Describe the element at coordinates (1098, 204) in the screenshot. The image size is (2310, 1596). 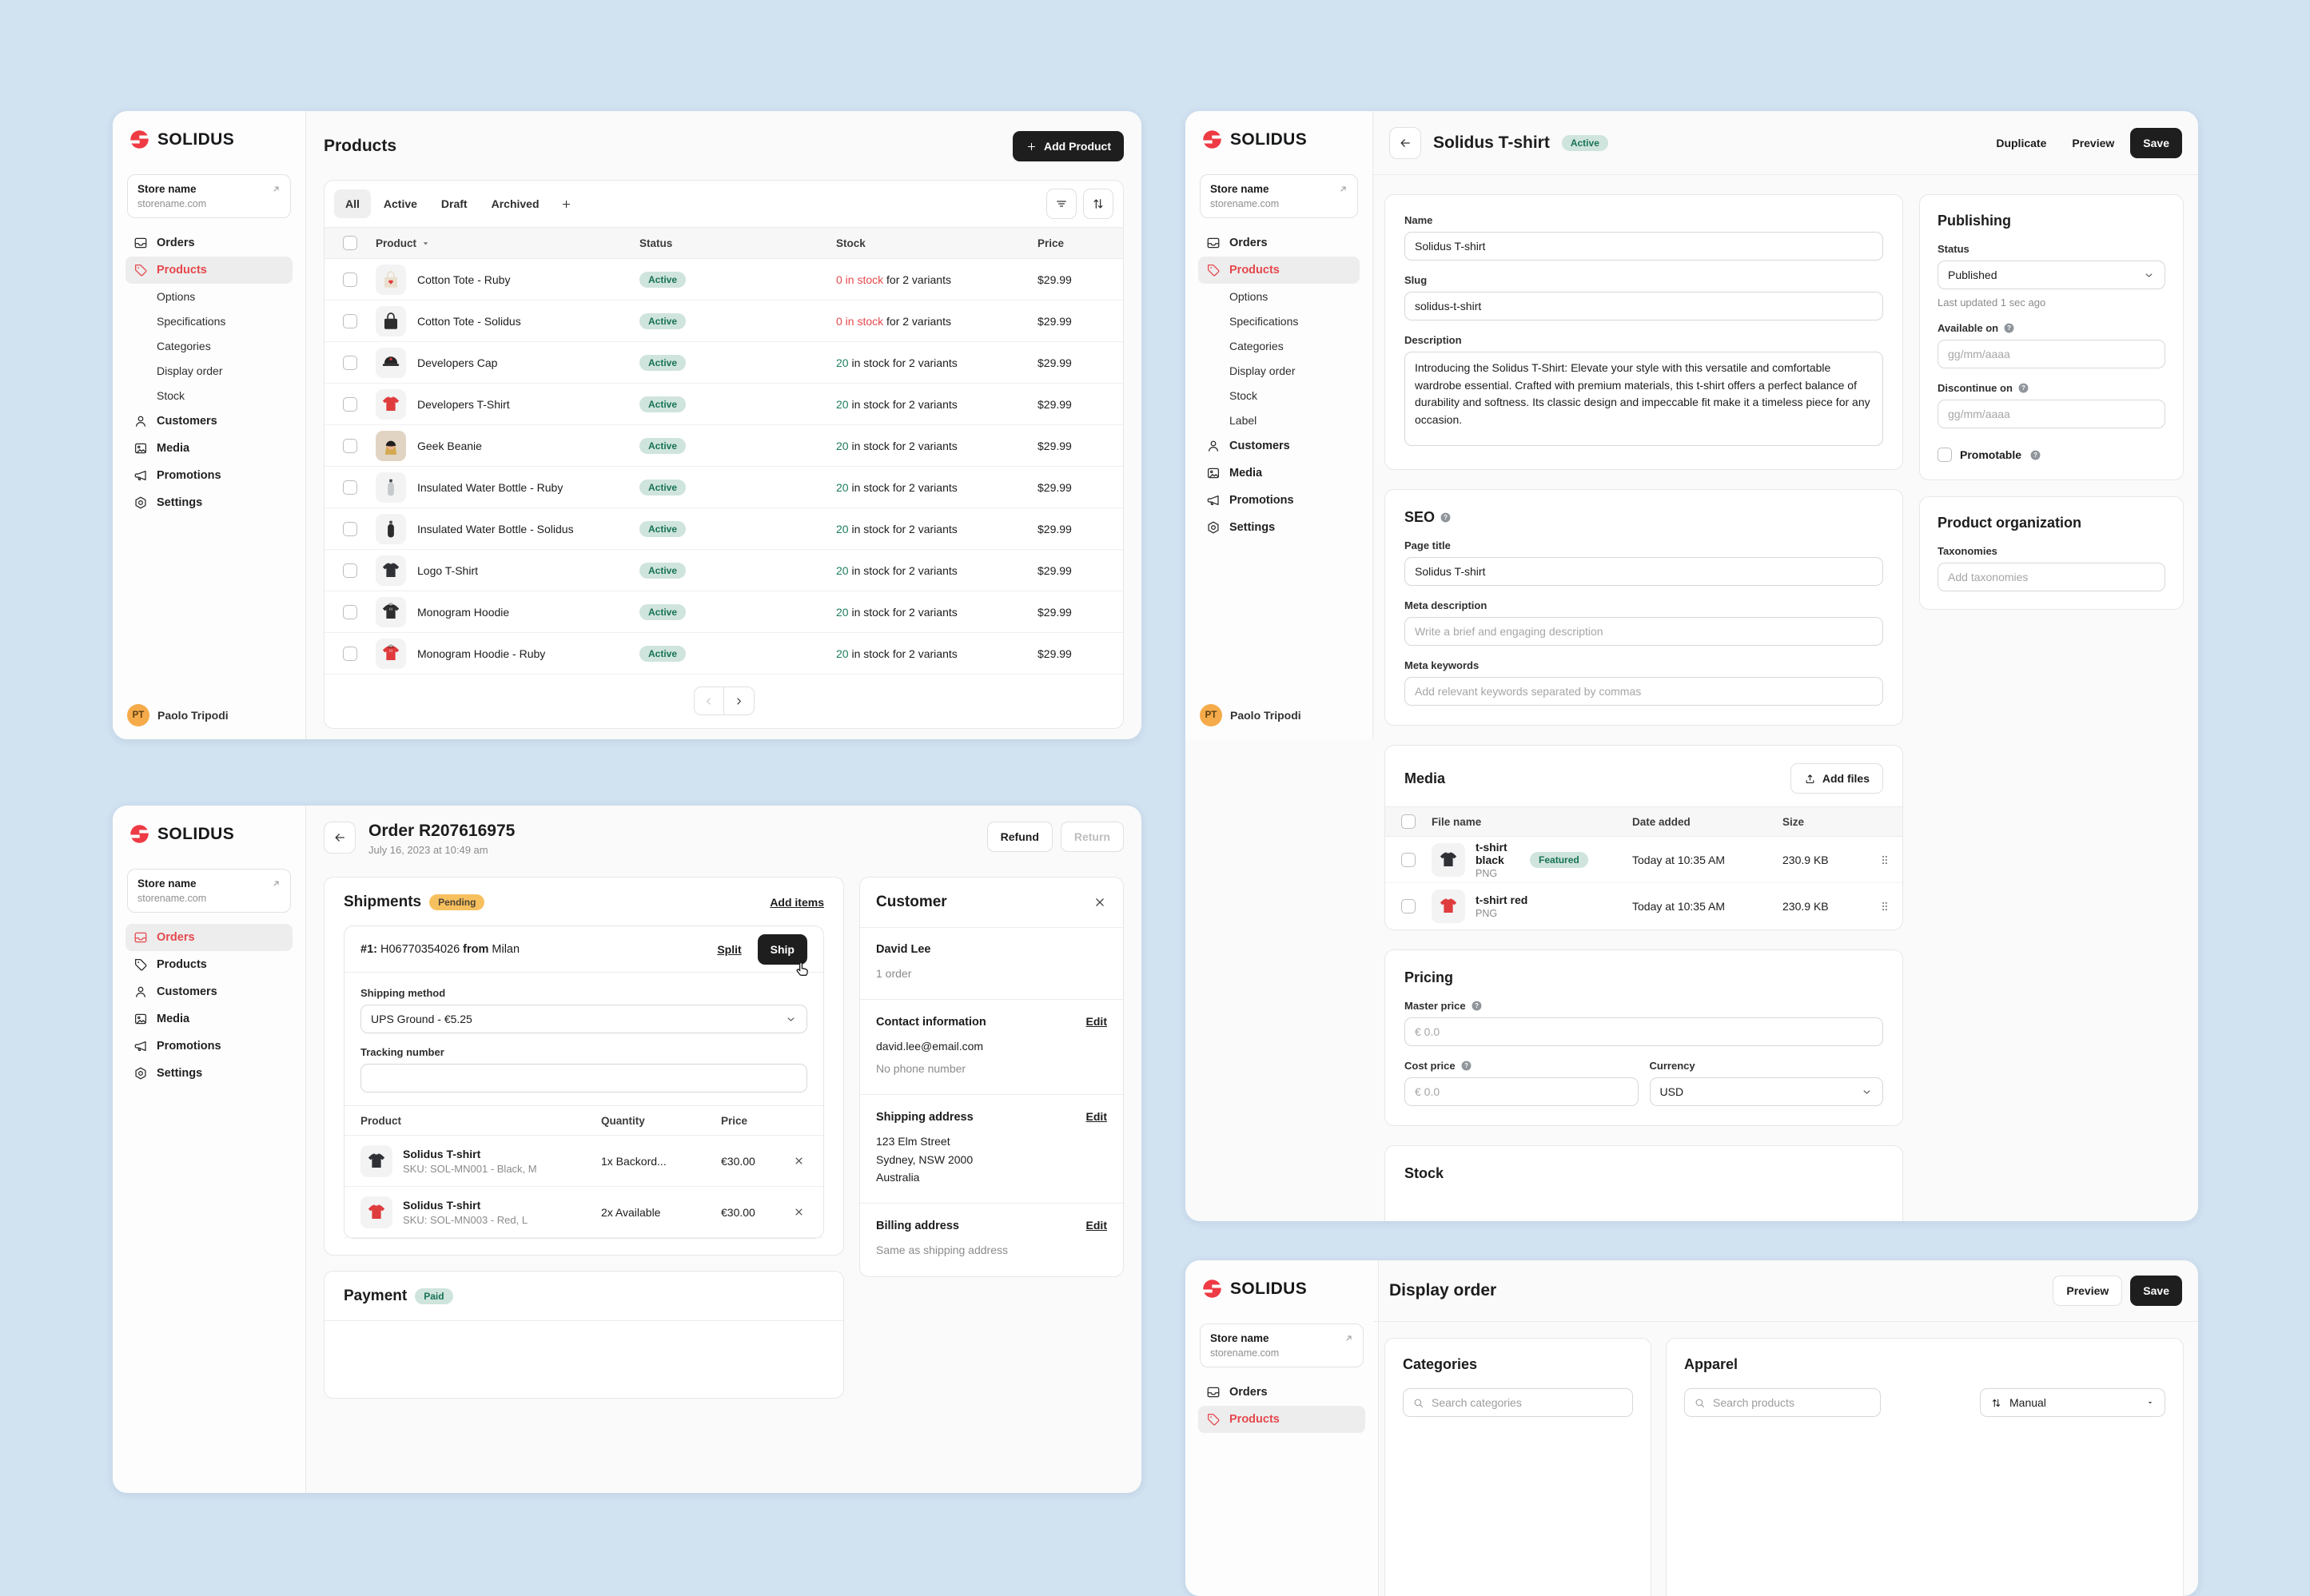
I see `sort-button` at that location.